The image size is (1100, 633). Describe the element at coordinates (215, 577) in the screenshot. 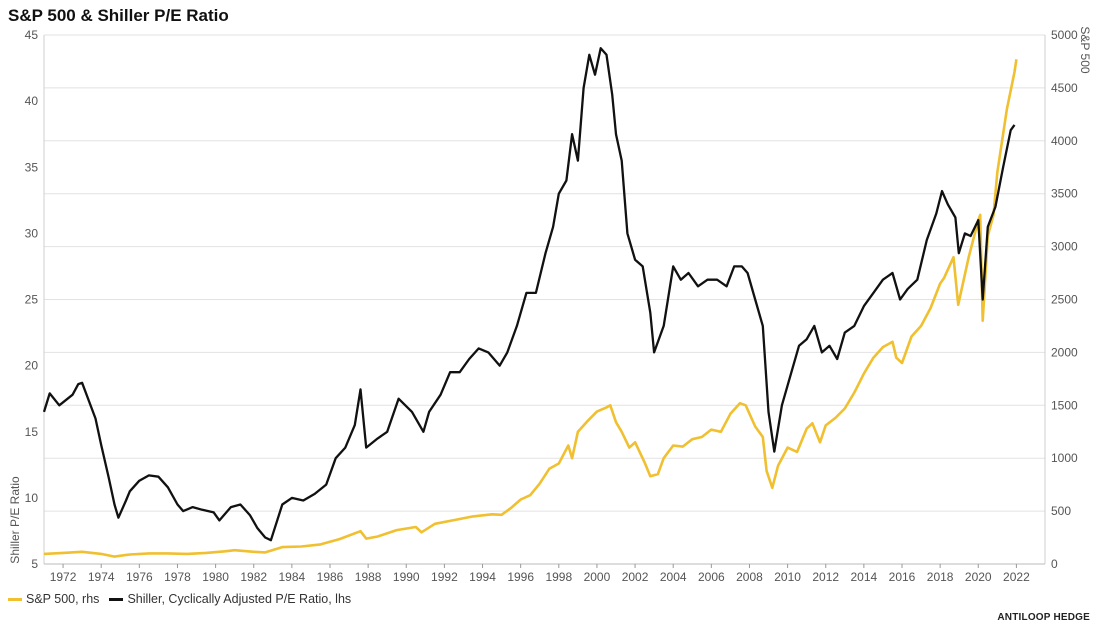

I see `x-tick-label: 1980` at that location.